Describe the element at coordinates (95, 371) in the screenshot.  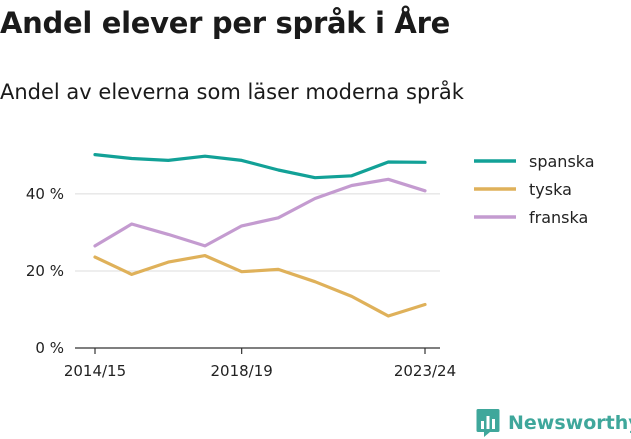
I see `x-tick-label: 2014/15` at that location.